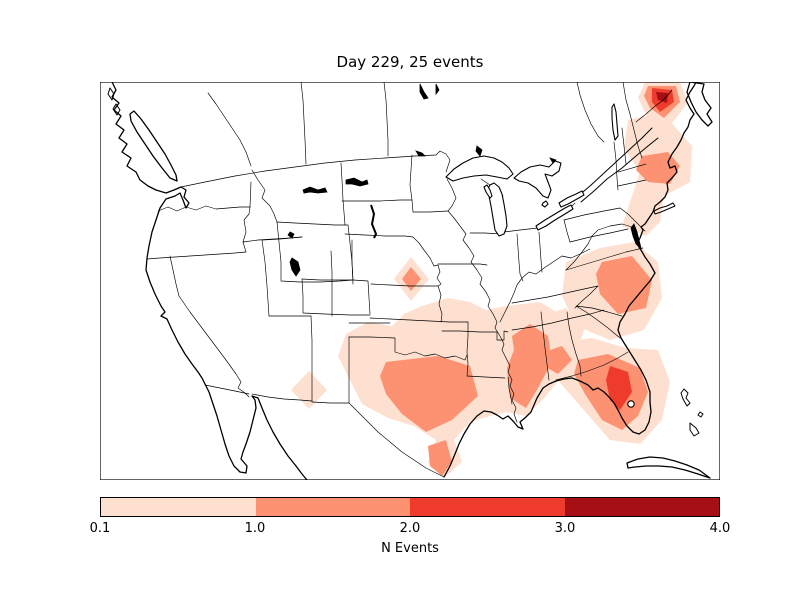 The image size is (800, 600). What do you see at coordinates (479, 168) in the screenshot?
I see `lake-superior` at bounding box center [479, 168].